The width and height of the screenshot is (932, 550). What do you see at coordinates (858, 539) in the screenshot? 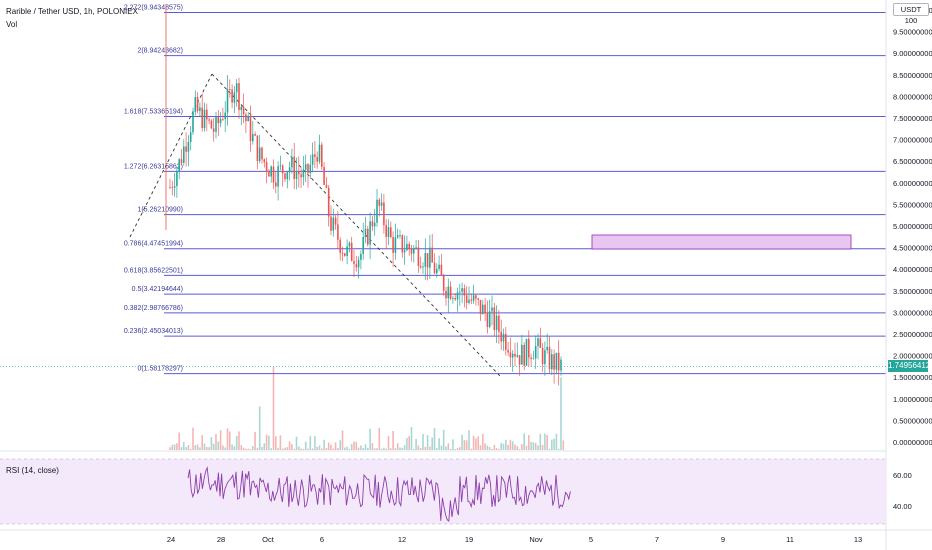
I see `time-tick-label: 13` at bounding box center [858, 539].